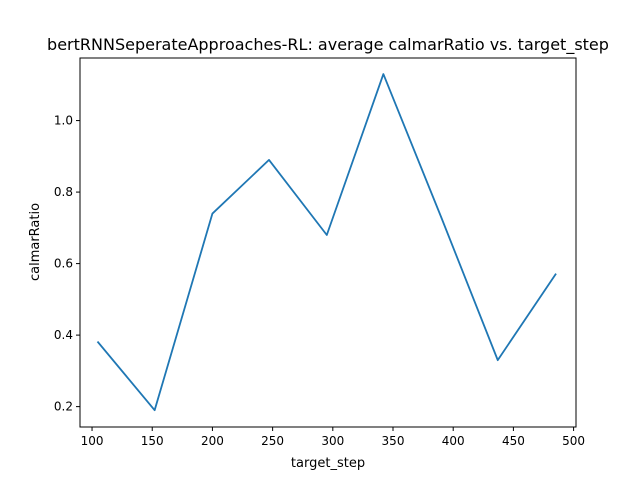 The width and height of the screenshot is (640, 480). I want to click on y-axis-ticks: 0.2 0.4 0.6 0.8 1.0, so click(67, 264).